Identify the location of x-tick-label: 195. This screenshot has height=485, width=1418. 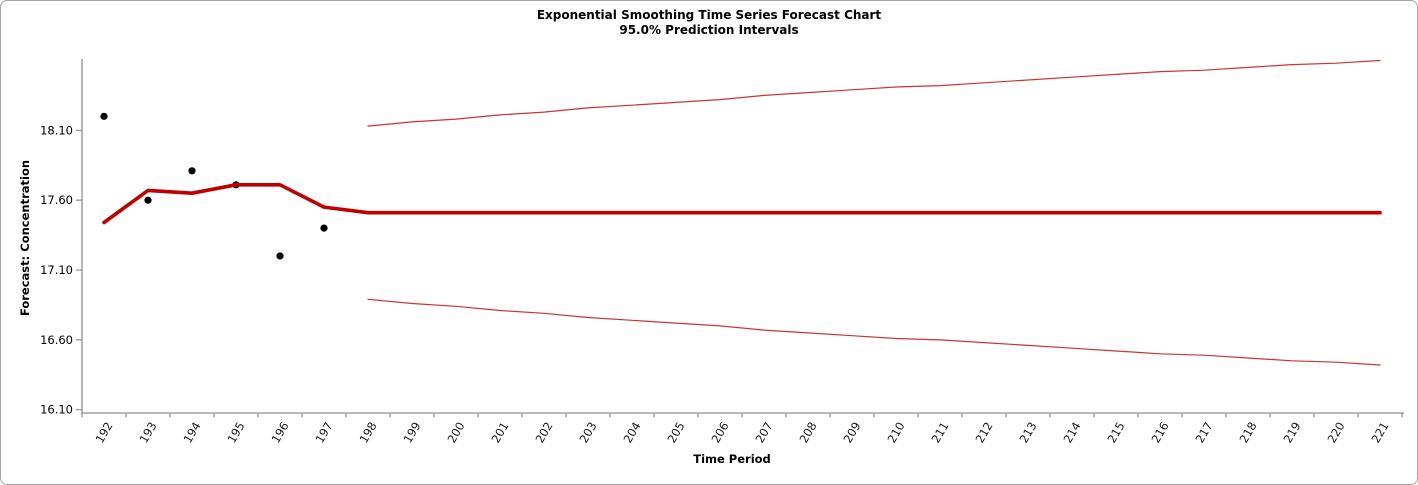
(235, 433).